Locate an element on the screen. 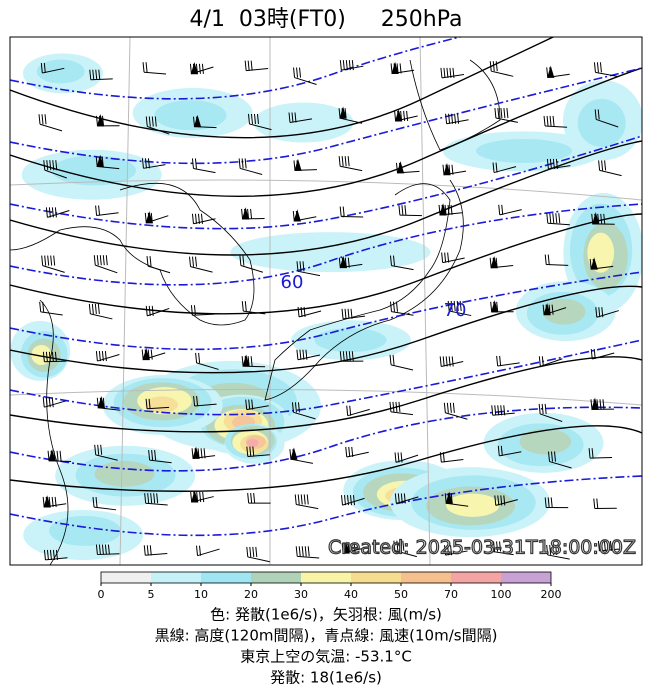 The height and width of the screenshot is (698, 651). colorbar-tick-label: 30 is located at coordinates (301, 594).